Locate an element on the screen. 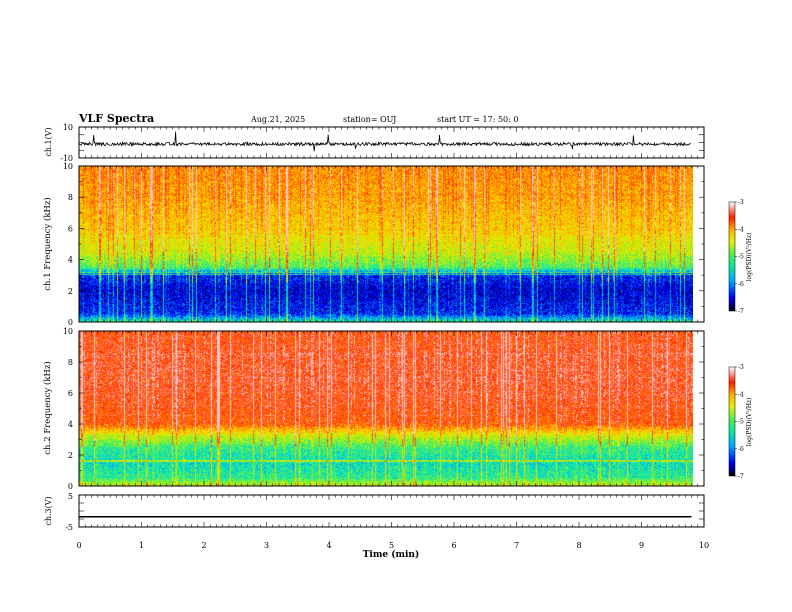 The height and width of the screenshot is (612, 792). xtick-label: 6 is located at coordinates (453, 545).